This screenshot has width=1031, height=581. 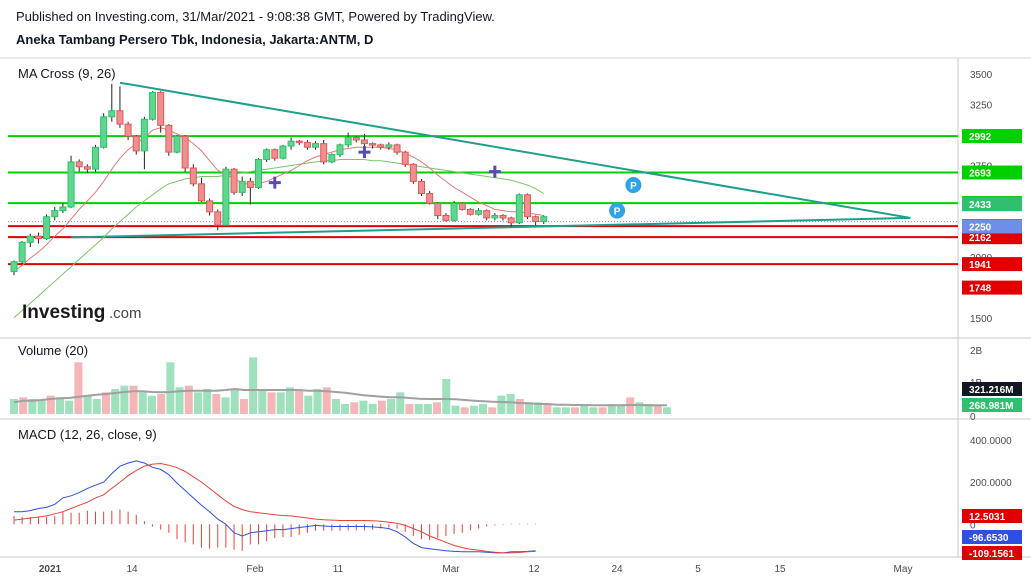 I want to click on volume-pane: Volume (20), so click(x=340, y=378).